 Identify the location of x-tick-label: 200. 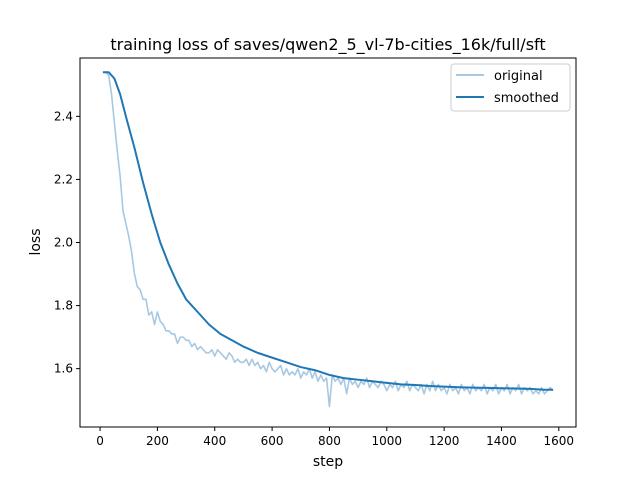
(157, 441).